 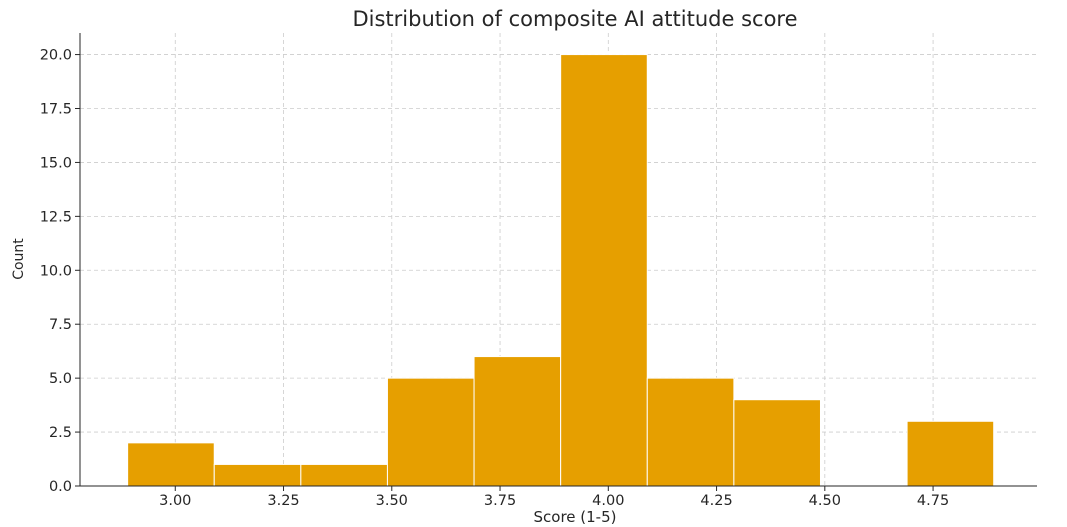 What do you see at coordinates (60, 433) in the screenshot?
I see `y-tick-label: 2.5` at bounding box center [60, 433].